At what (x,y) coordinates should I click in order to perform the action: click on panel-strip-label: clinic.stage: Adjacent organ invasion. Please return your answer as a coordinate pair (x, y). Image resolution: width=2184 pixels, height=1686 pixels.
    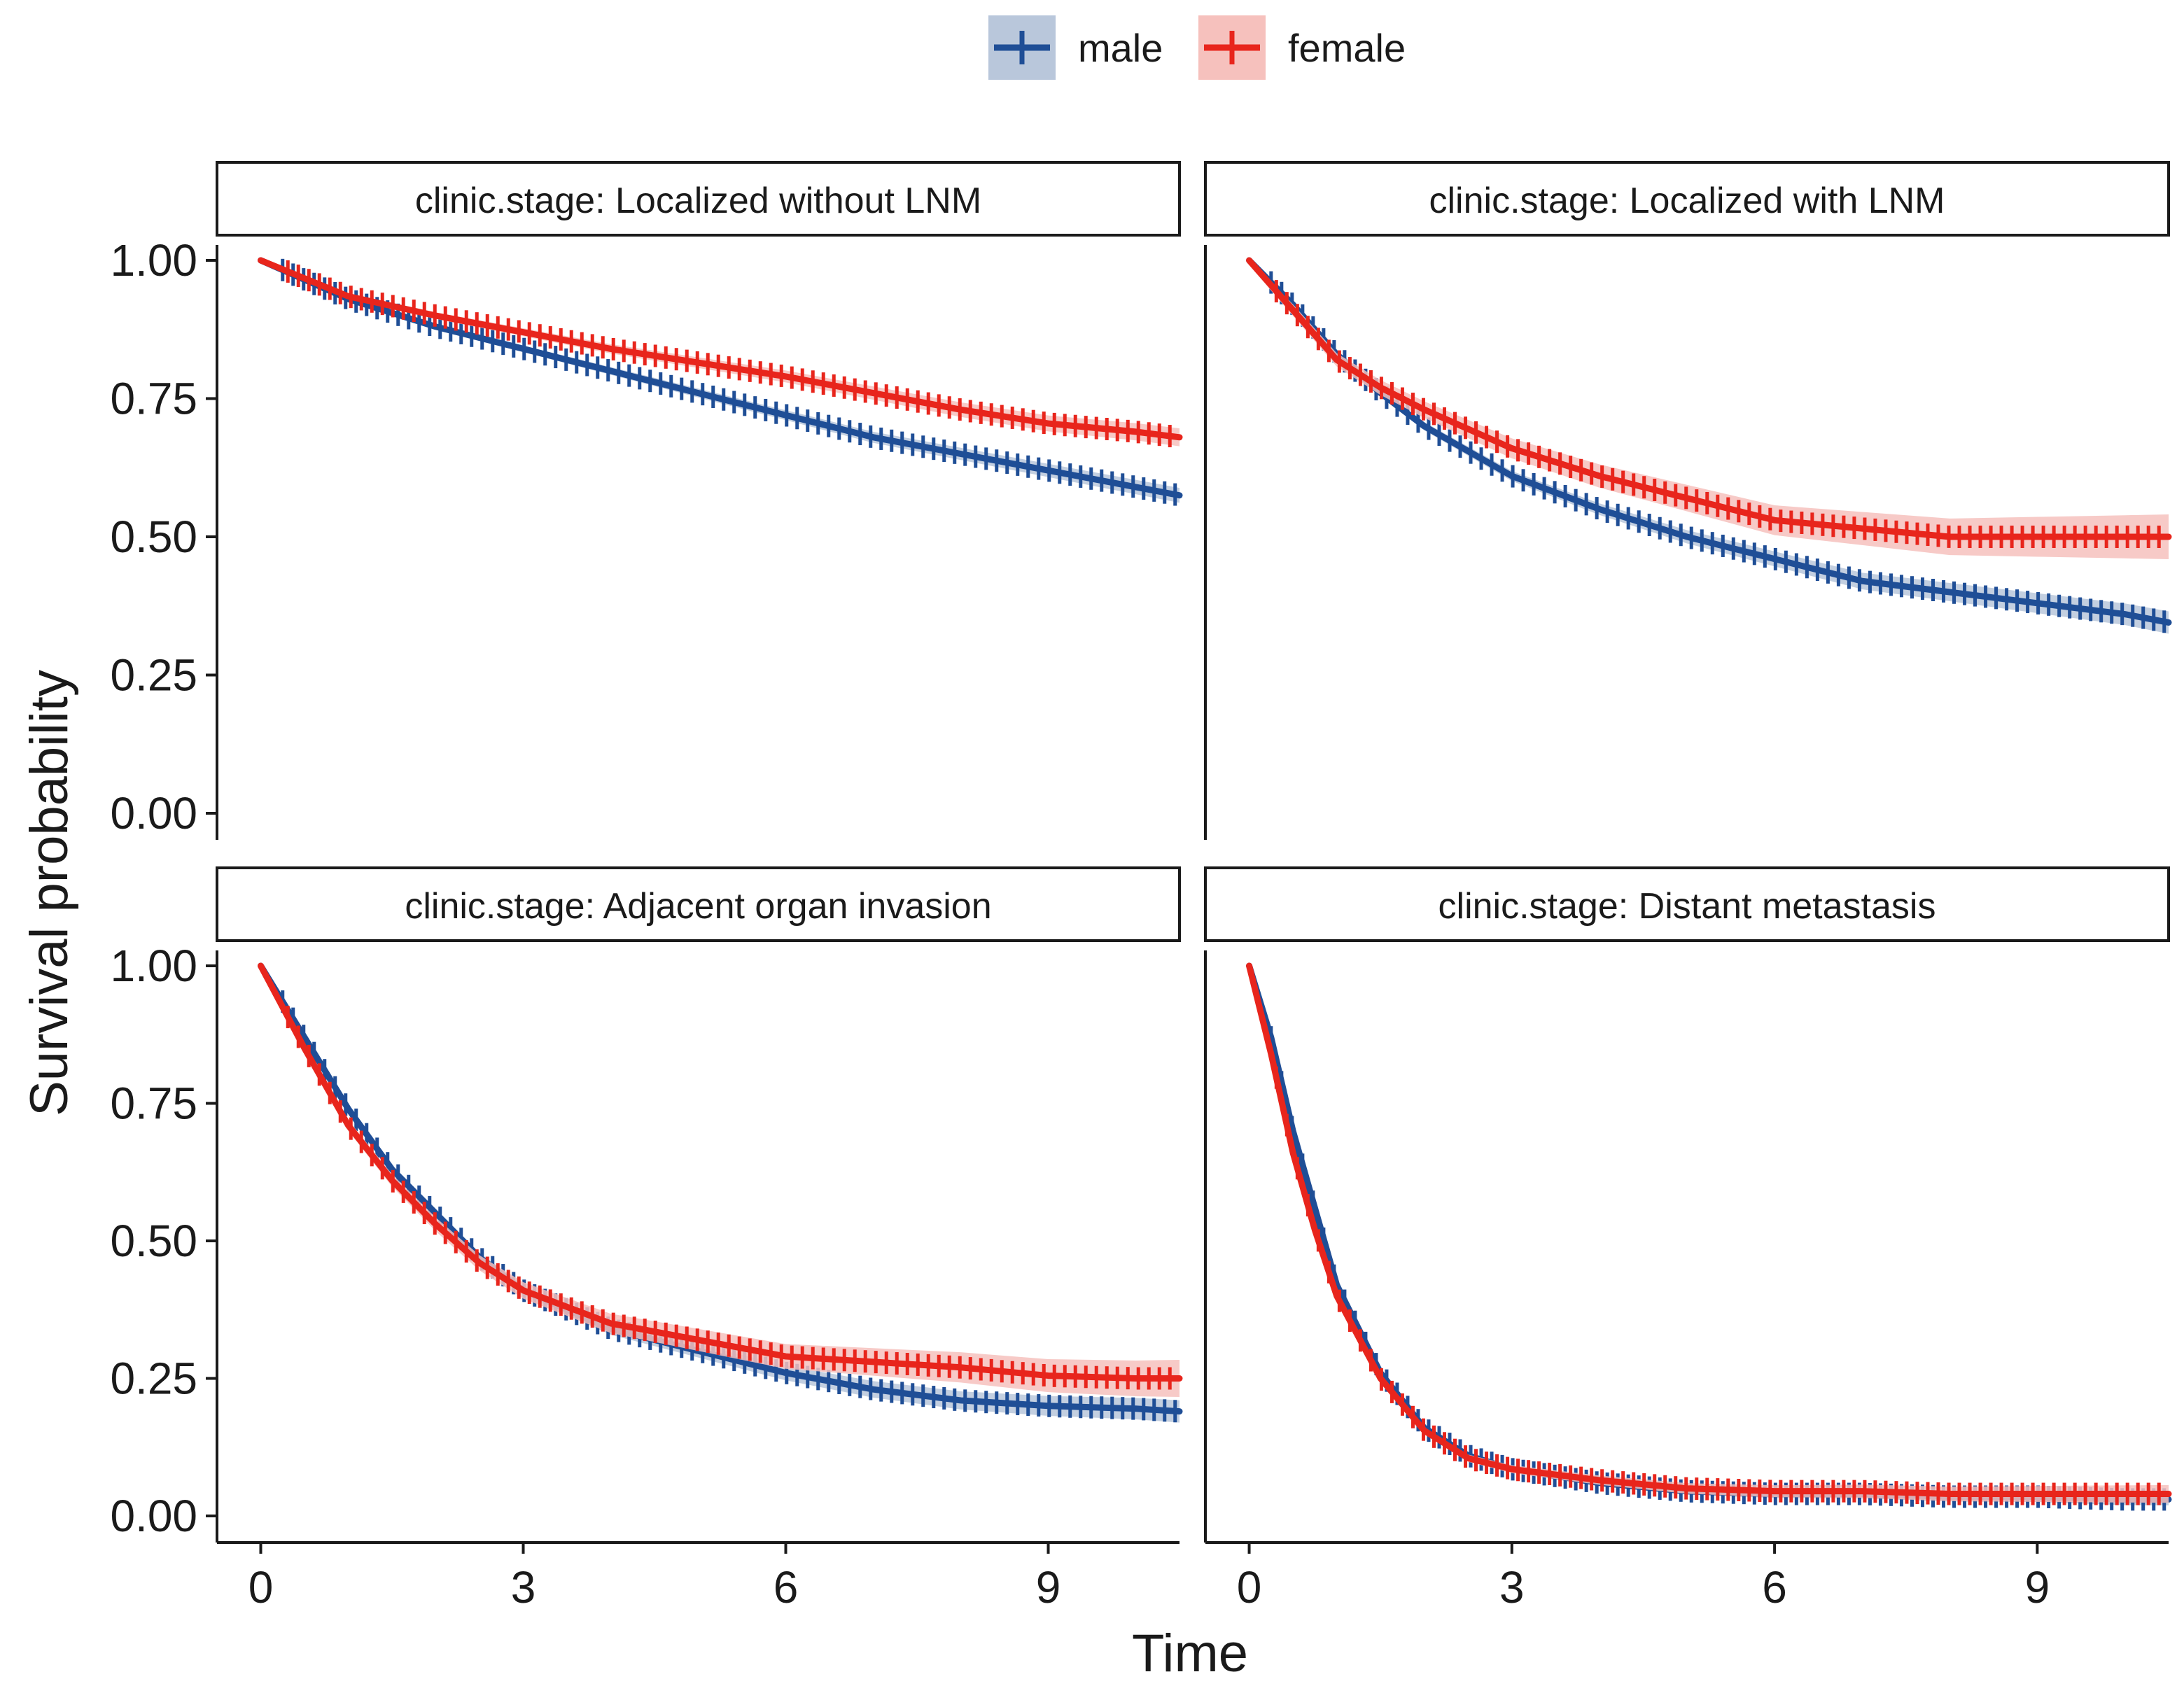
    Looking at the image, I should click on (698, 907).